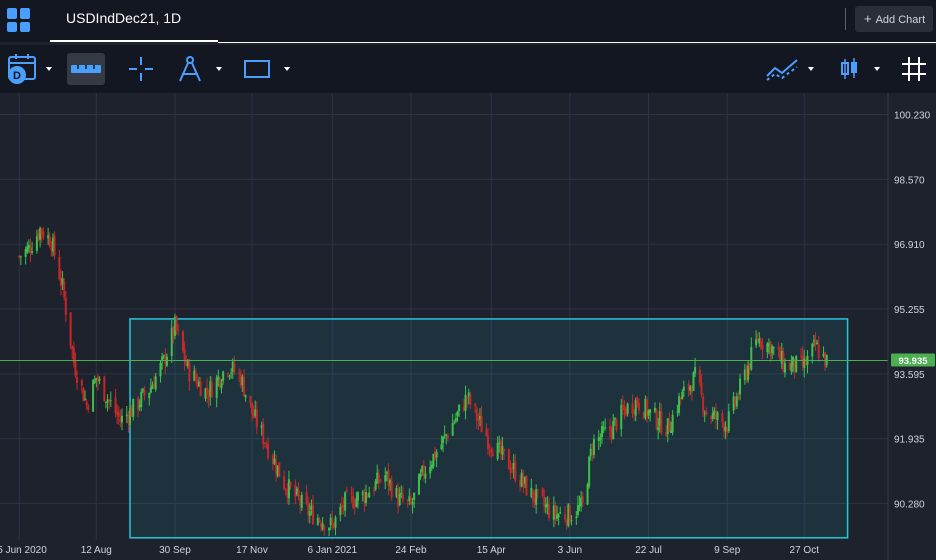  I want to click on chart-tab: USDIndDec21, 1D, so click(134, 21).